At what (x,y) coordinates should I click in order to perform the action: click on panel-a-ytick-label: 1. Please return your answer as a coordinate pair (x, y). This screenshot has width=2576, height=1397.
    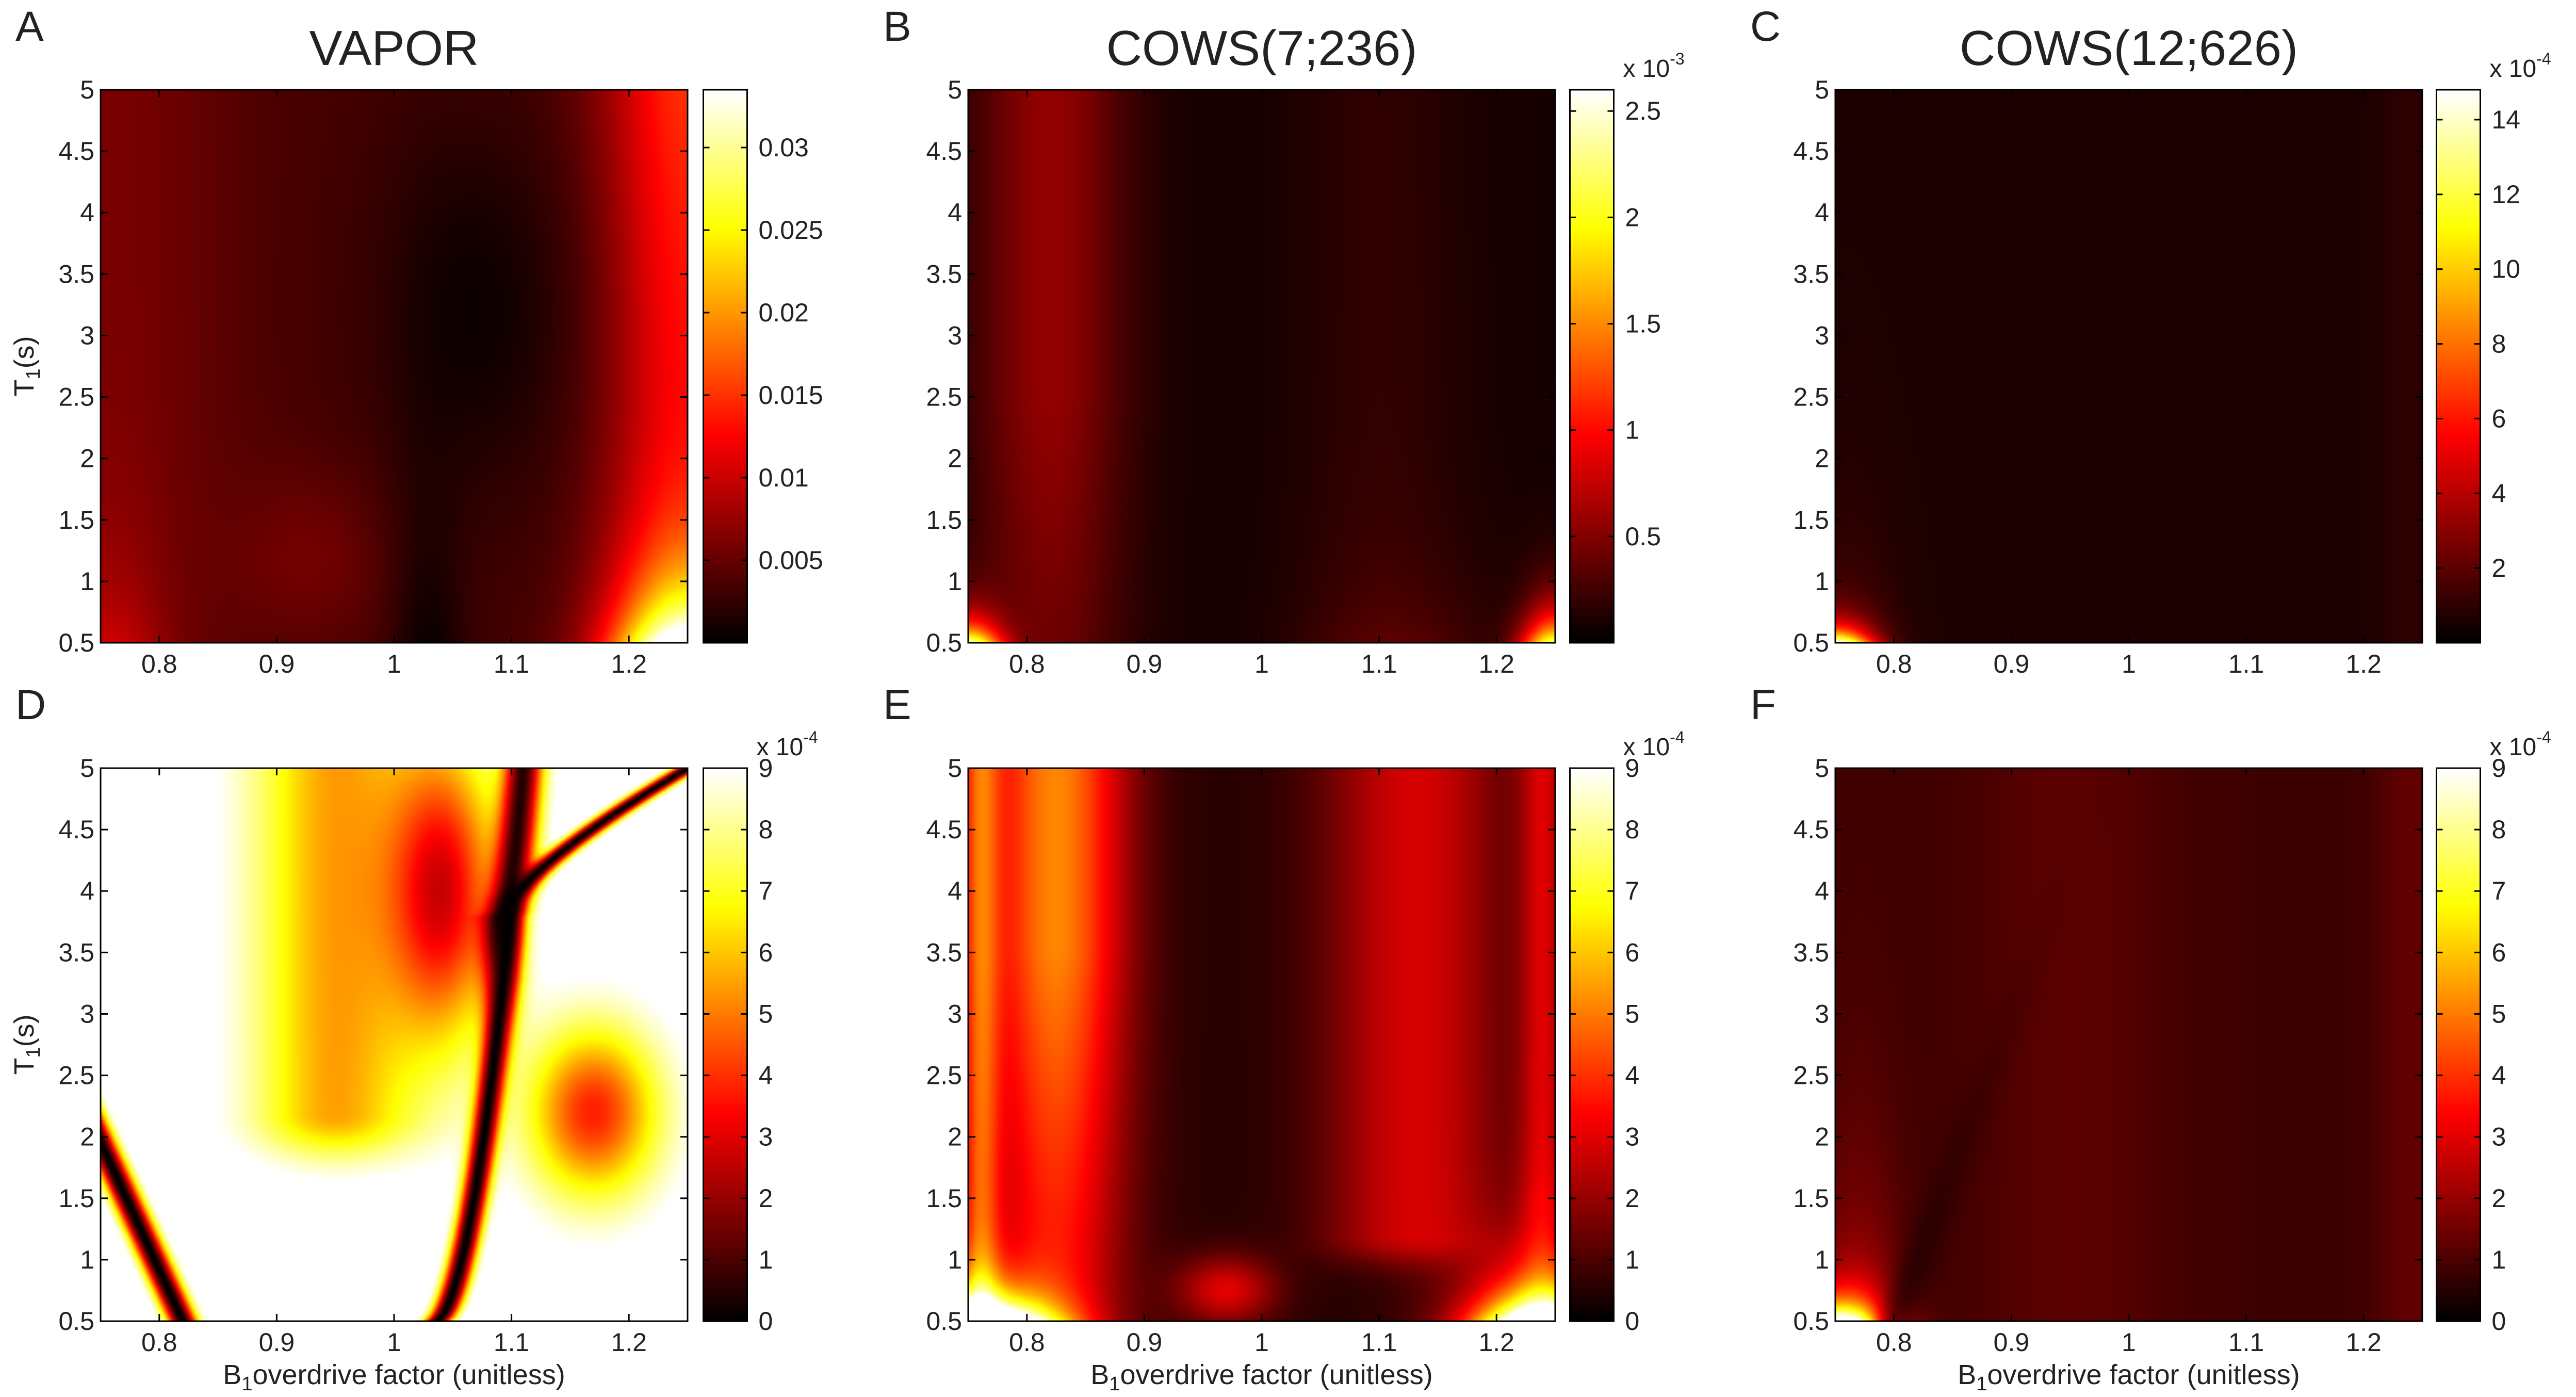
    Looking at the image, I should click on (87, 581).